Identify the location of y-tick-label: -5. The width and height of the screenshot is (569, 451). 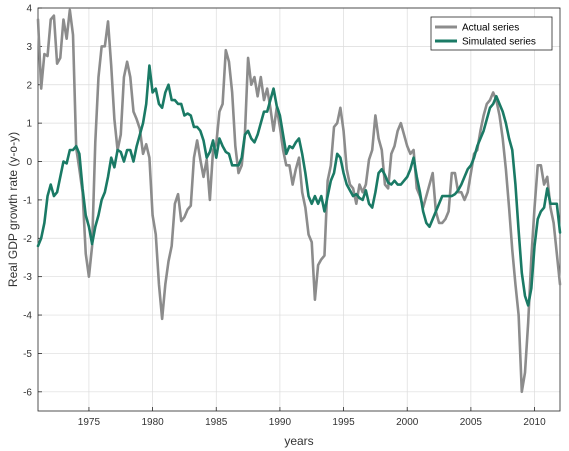
(27, 354).